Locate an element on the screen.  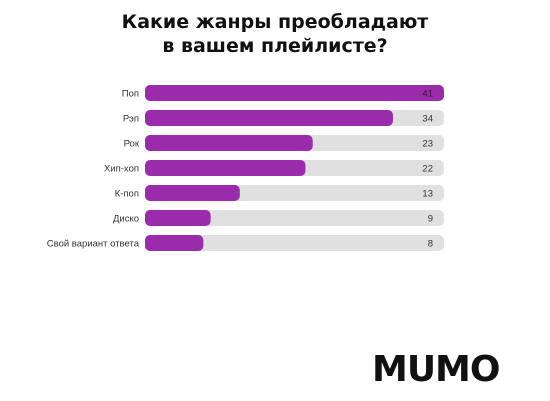
value-label: 34 is located at coordinates (427, 119).